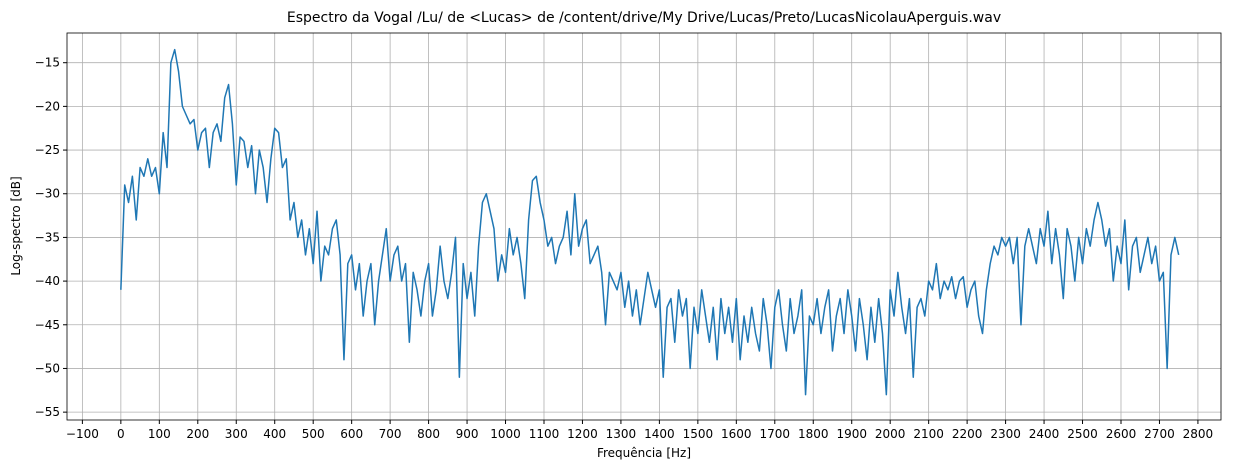  Describe the element at coordinates (121, 434) in the screenshot. I see `x-tick-label: 0` at that location.